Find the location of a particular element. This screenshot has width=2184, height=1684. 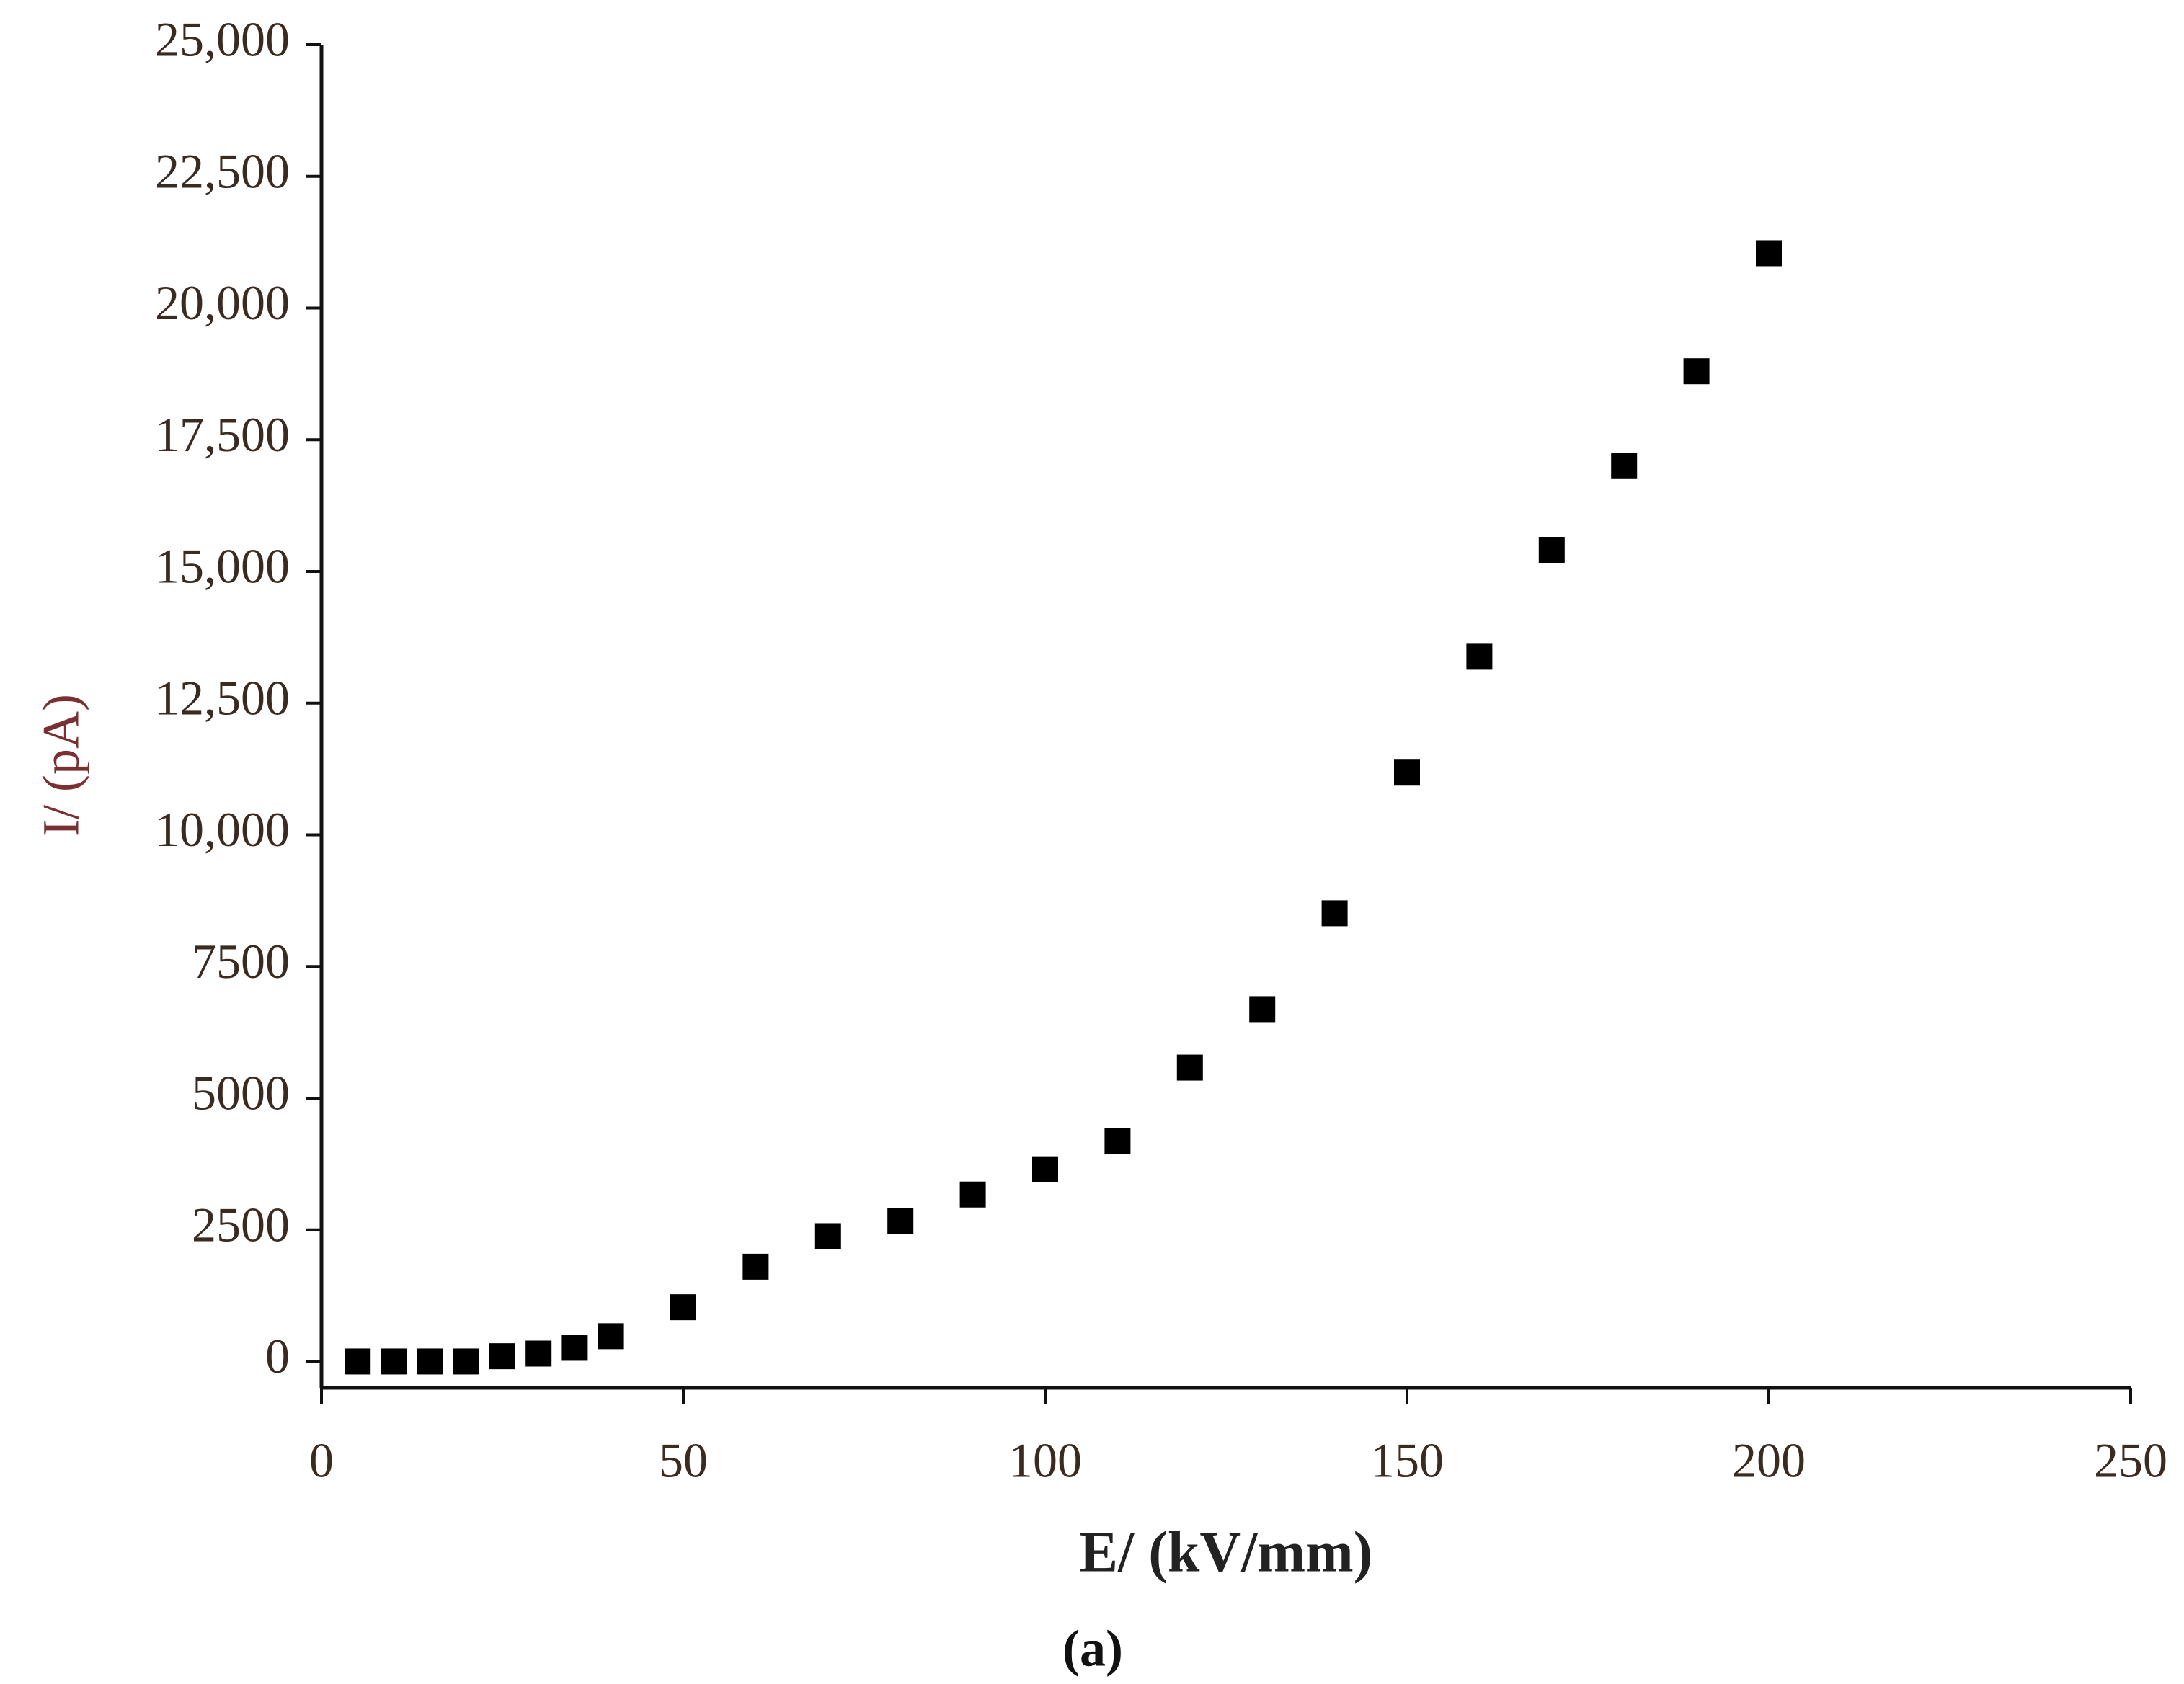

y-tick-label: 20,000 is located at coordinates (222, 302).